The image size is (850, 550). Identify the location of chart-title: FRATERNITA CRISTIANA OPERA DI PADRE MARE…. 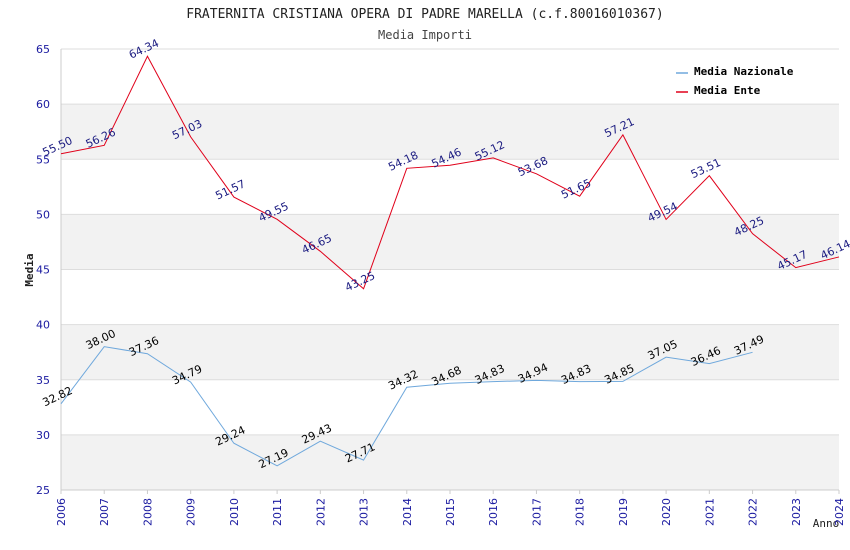
(424, 14).